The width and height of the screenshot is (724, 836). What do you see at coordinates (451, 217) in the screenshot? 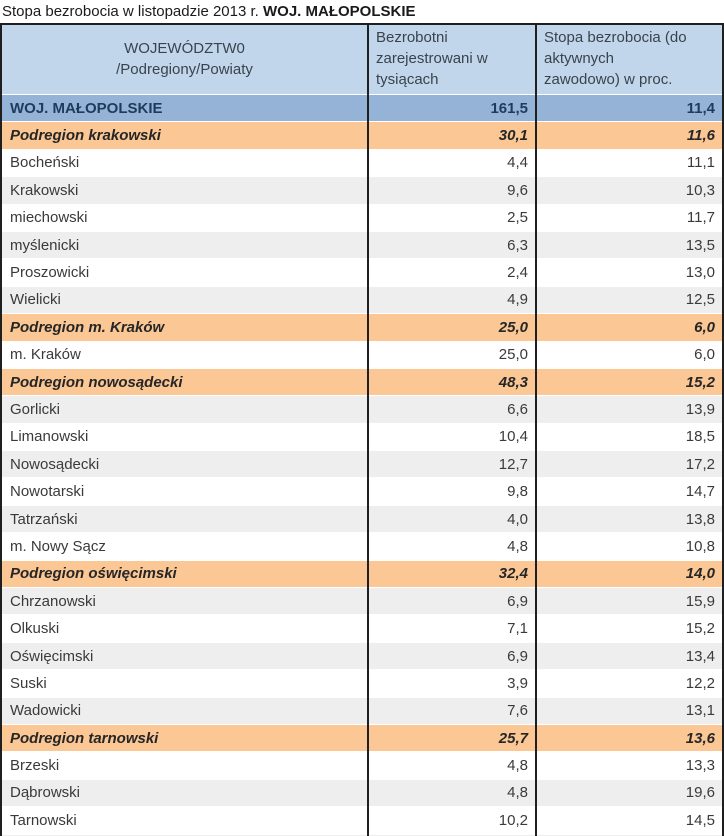
I see `unemployed-value-cell: 2,5` at bounding box center [451, 217].